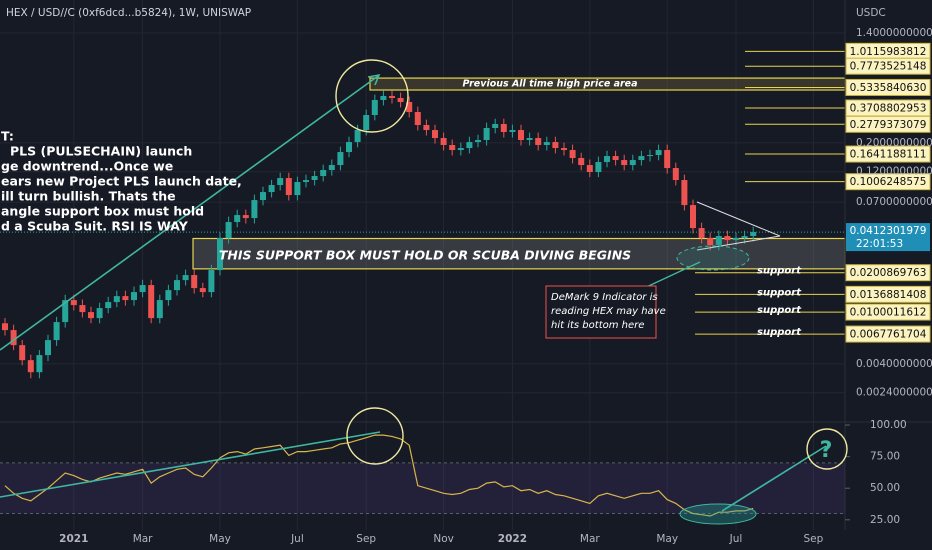 The height and width of the screenshot is (550, 932). I want to click on level-label: 0.0100011612, so click(888, 313).